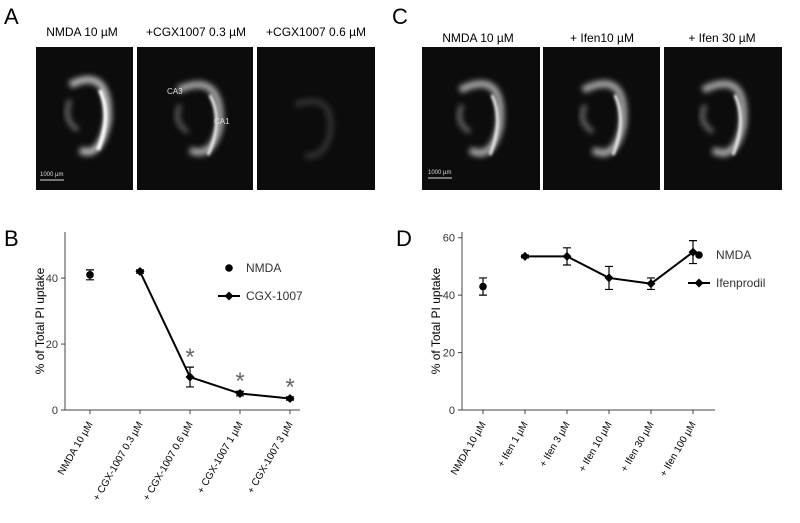 The width and height of the screenshot is (800, 523). What do you see at coordinates (11, 238) in the screenshot?
I see `panel-label: B` at bounding box center [11, 238].